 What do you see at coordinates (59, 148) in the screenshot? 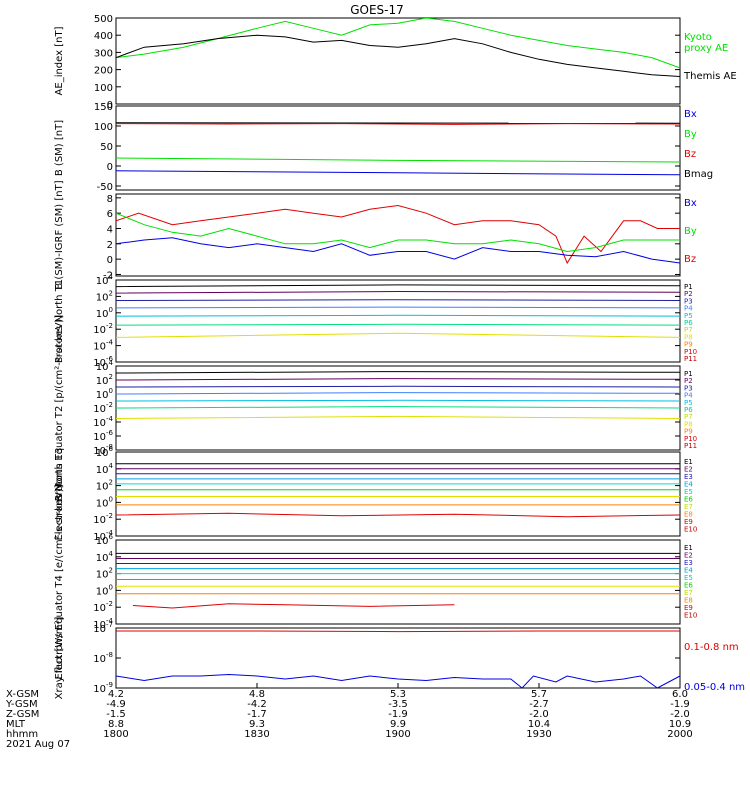
I see `y-axis-label: B (SM) [nT]` at bounding box center [59, 148].